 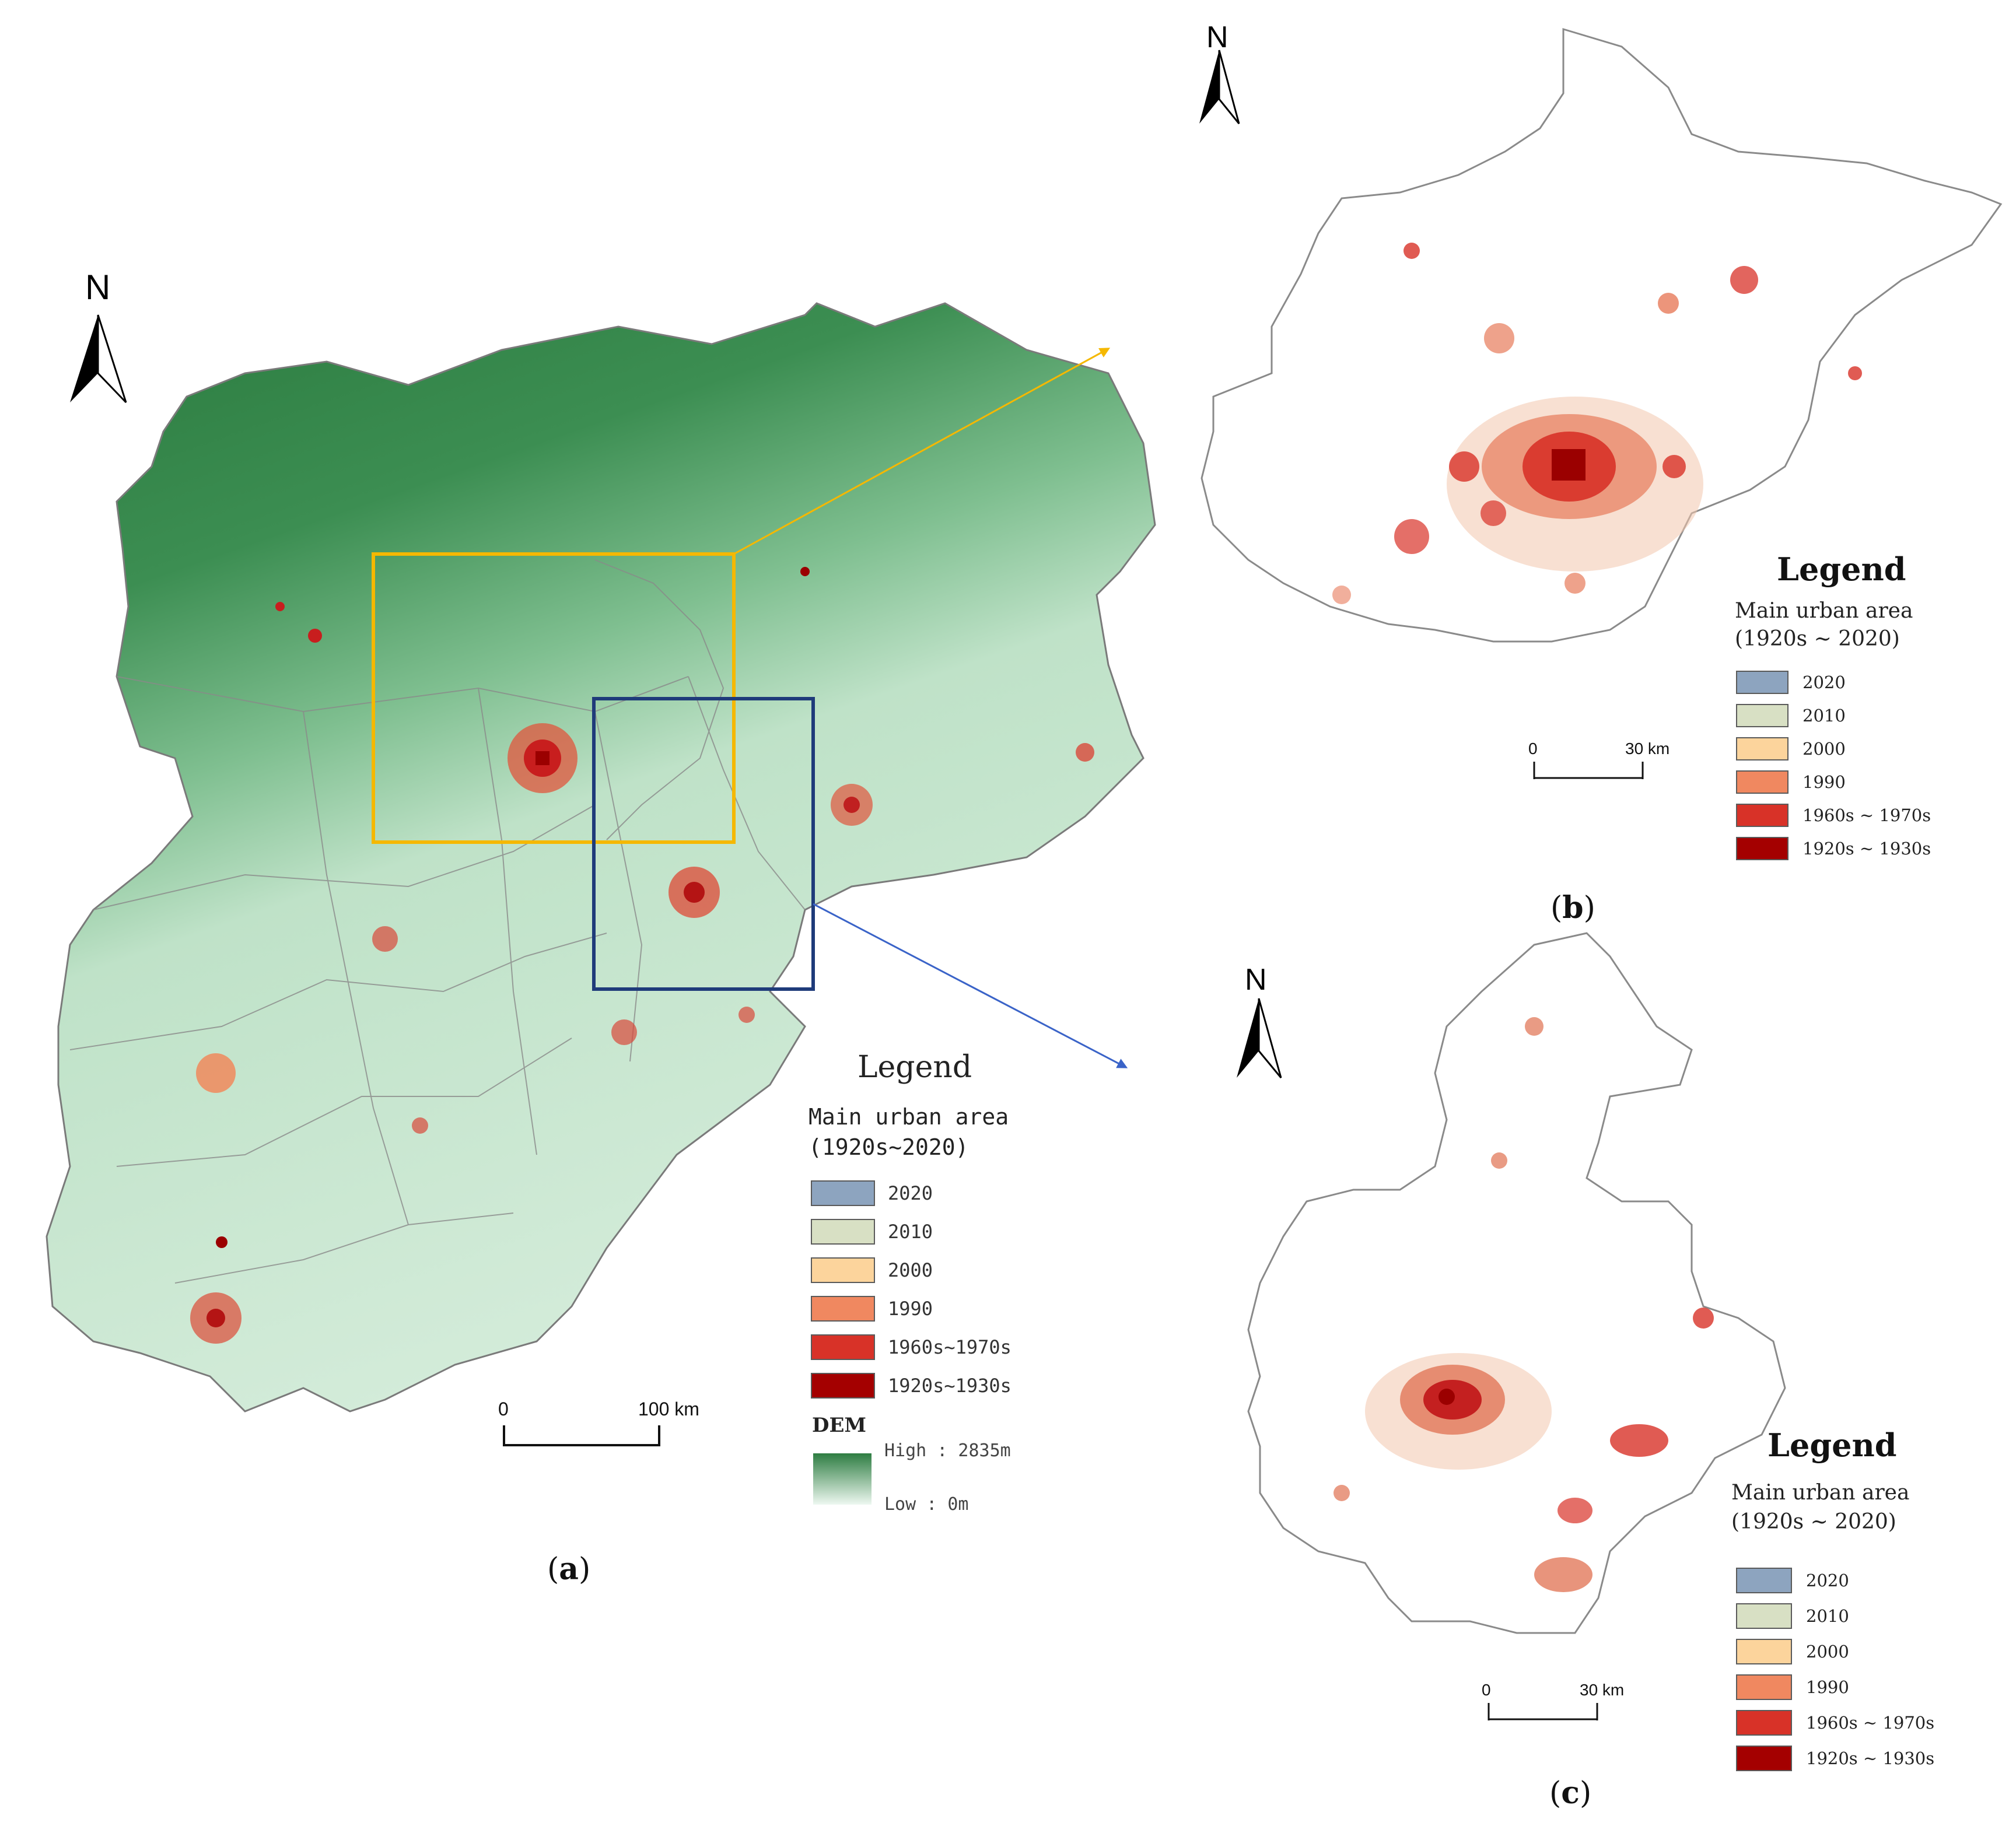 What do you see at coordinates (842, 1479) in the screenshot?
I see `dem-color-ramp` at bounding box center [842, 1479].